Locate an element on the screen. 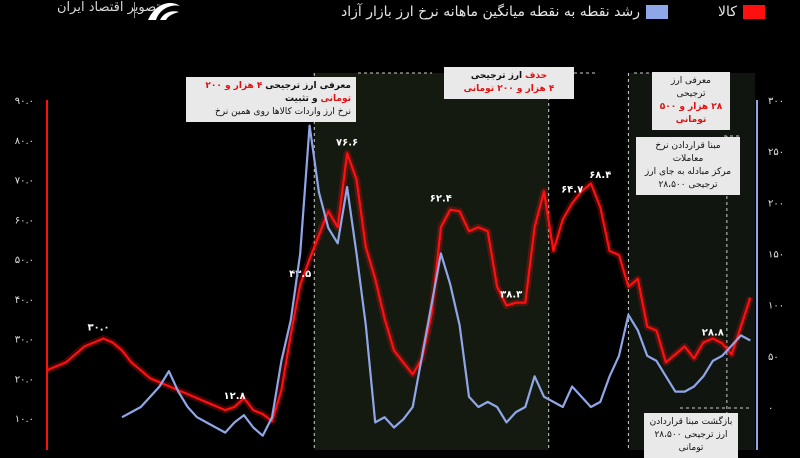 The height and width of the screenshot is (458, 800). data-label: ۲۸.۸ is located at coordinates (713, 332).